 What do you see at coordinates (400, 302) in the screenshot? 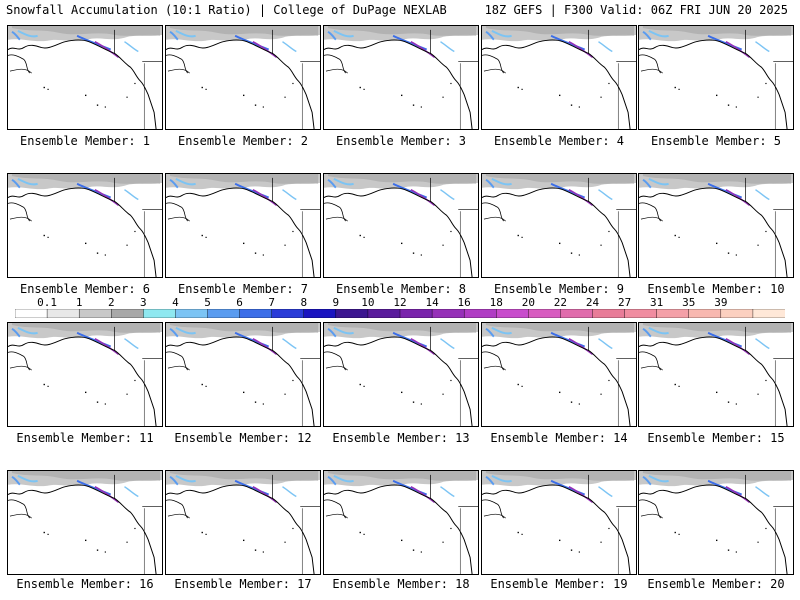
I see `colorbar-tick-label: 12` at bounding box center [400, 302].